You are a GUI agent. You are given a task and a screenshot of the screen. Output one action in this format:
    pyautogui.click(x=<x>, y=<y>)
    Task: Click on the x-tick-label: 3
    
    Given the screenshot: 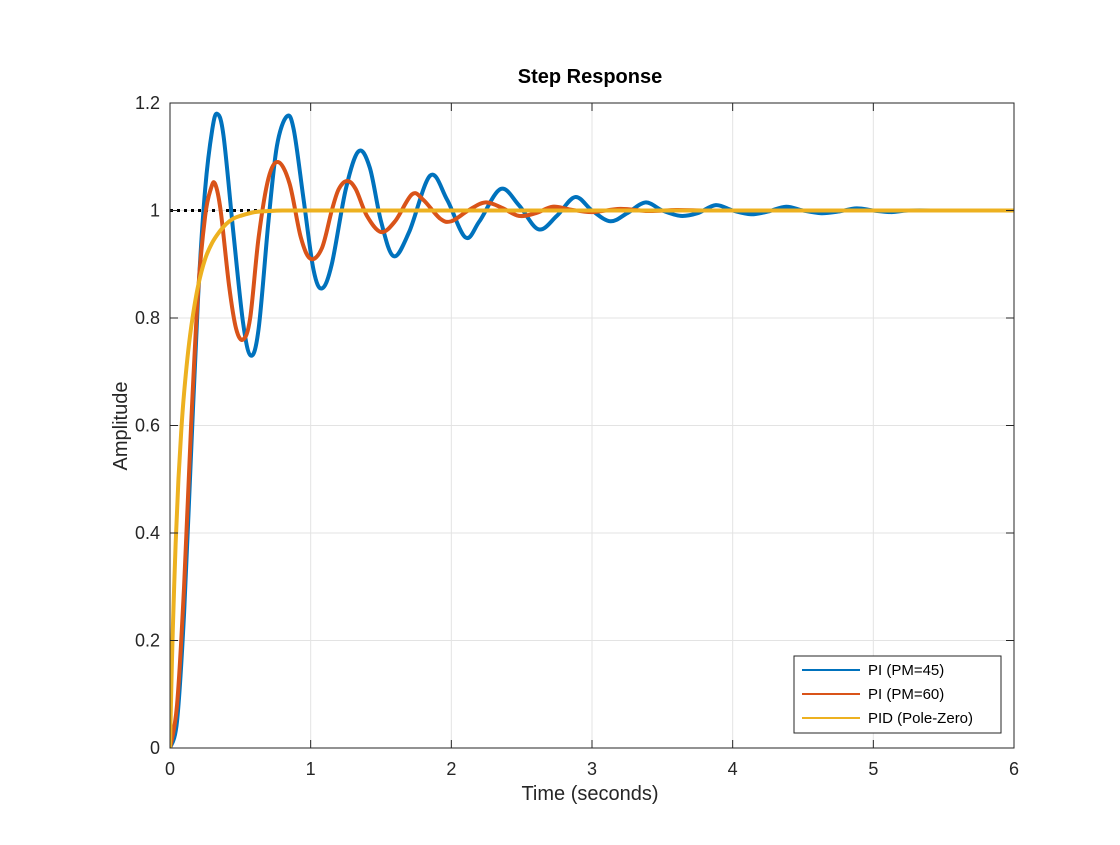 What is the action you would take?
    pyautogui.click(x=592, y=769)
    